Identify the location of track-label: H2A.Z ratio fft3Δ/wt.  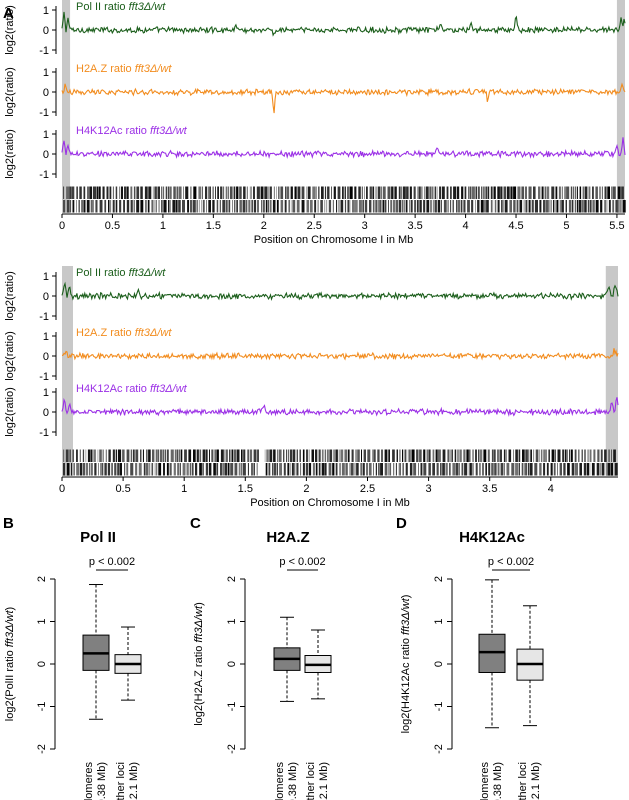
(124, 69).